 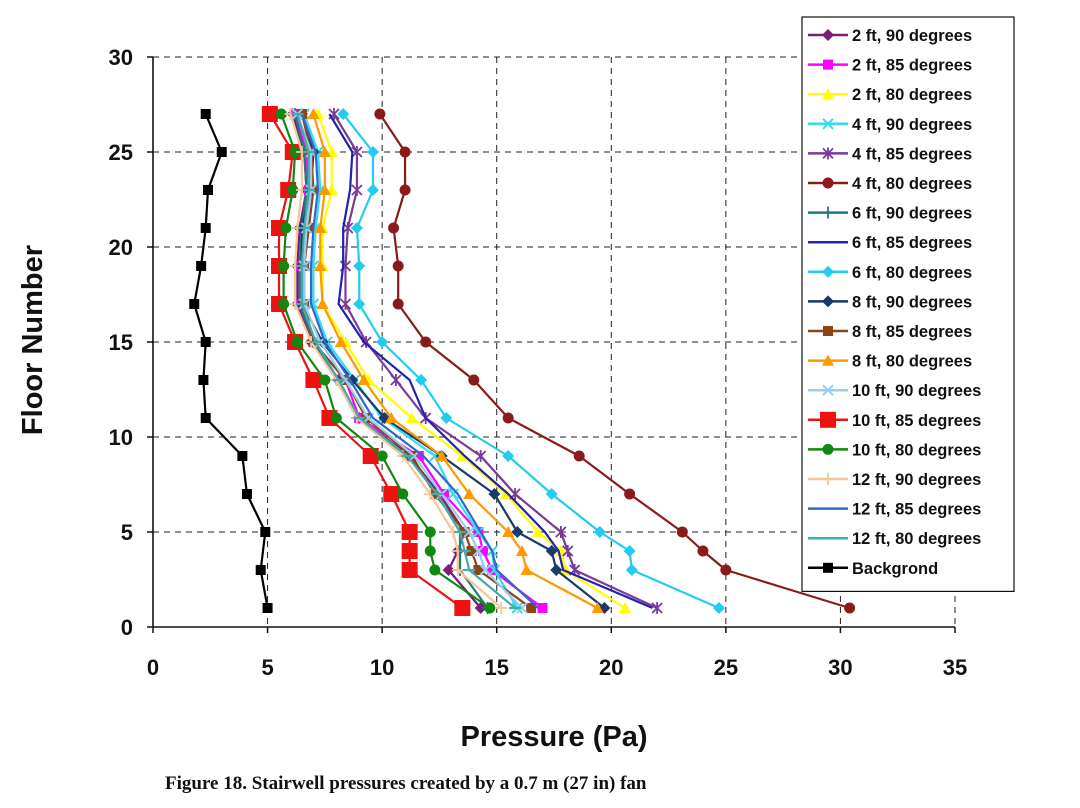 I want to click on legend-label: 8 ft, 90 degrees, so click(x=912, y=302).